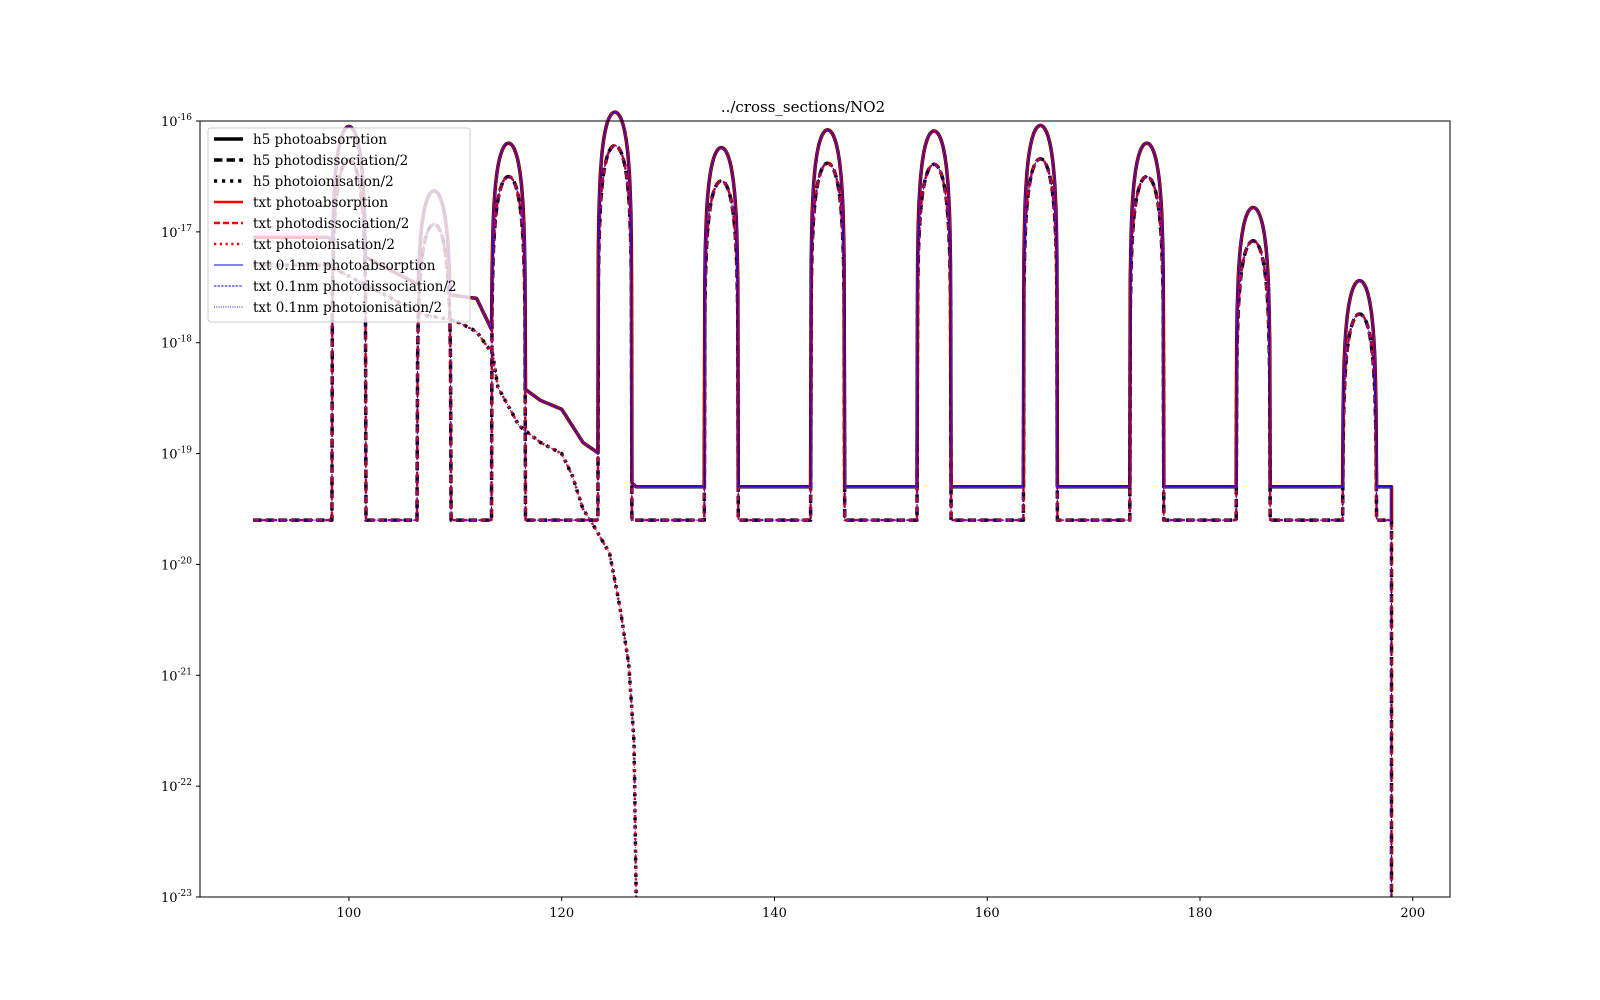 This screenshot has height=1000, width=1600. I want to click on legend-label: h5 photodissociation/2, so click(330, 161).